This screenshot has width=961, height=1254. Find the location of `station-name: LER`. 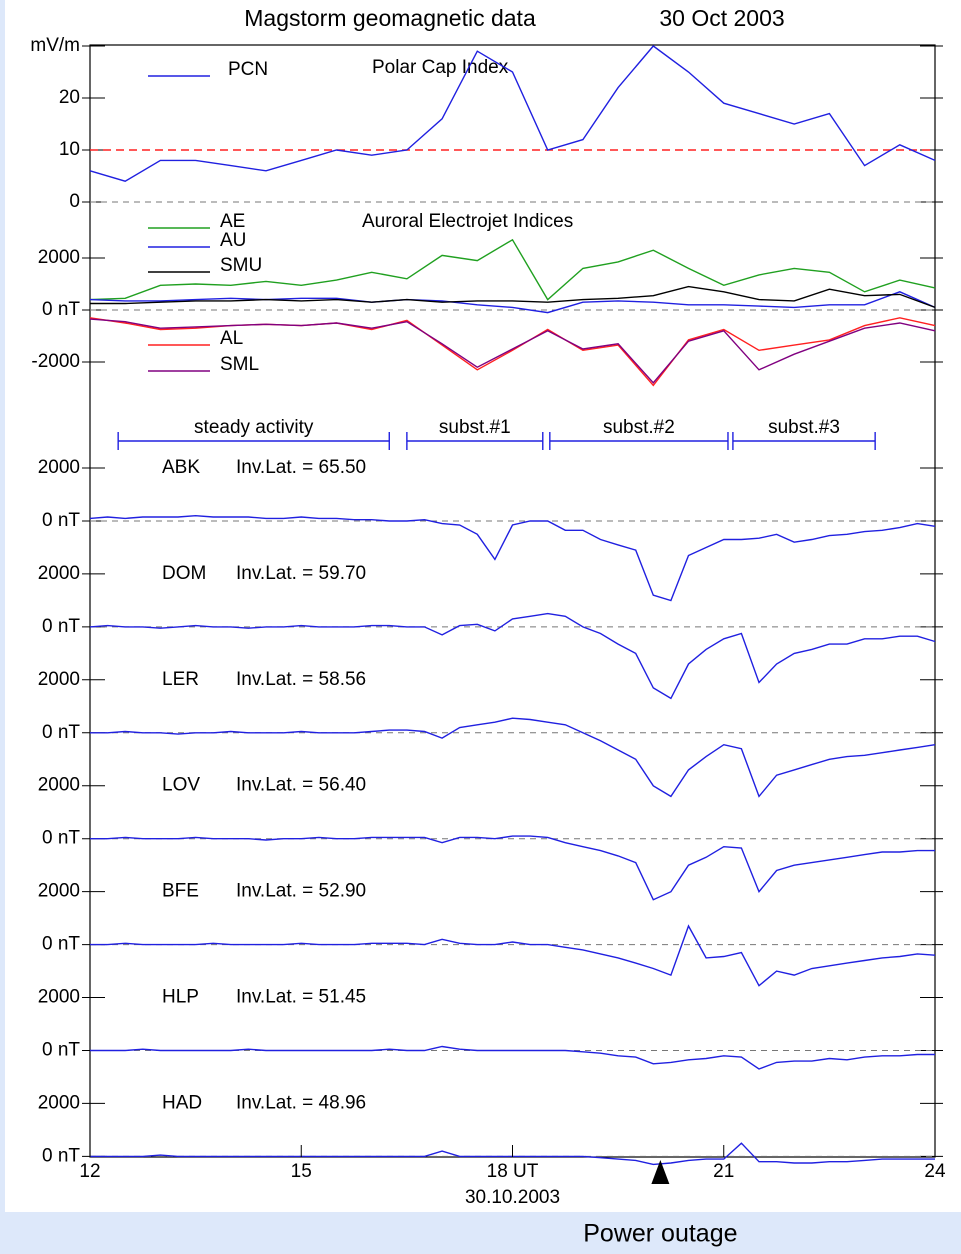

station-name: LER is located at coordinates (180, 679).